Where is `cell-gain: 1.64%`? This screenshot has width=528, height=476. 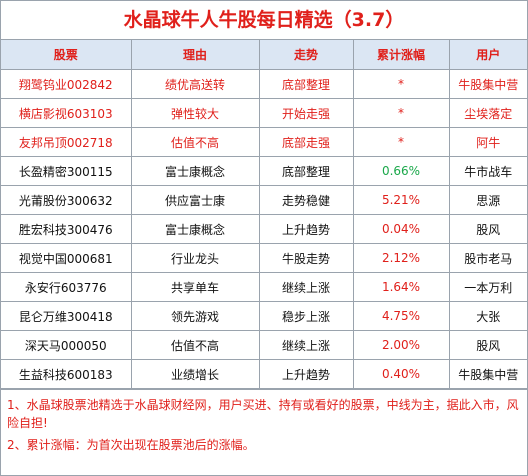 cell-gain: 1.64% is located at coordinates (401, 287).